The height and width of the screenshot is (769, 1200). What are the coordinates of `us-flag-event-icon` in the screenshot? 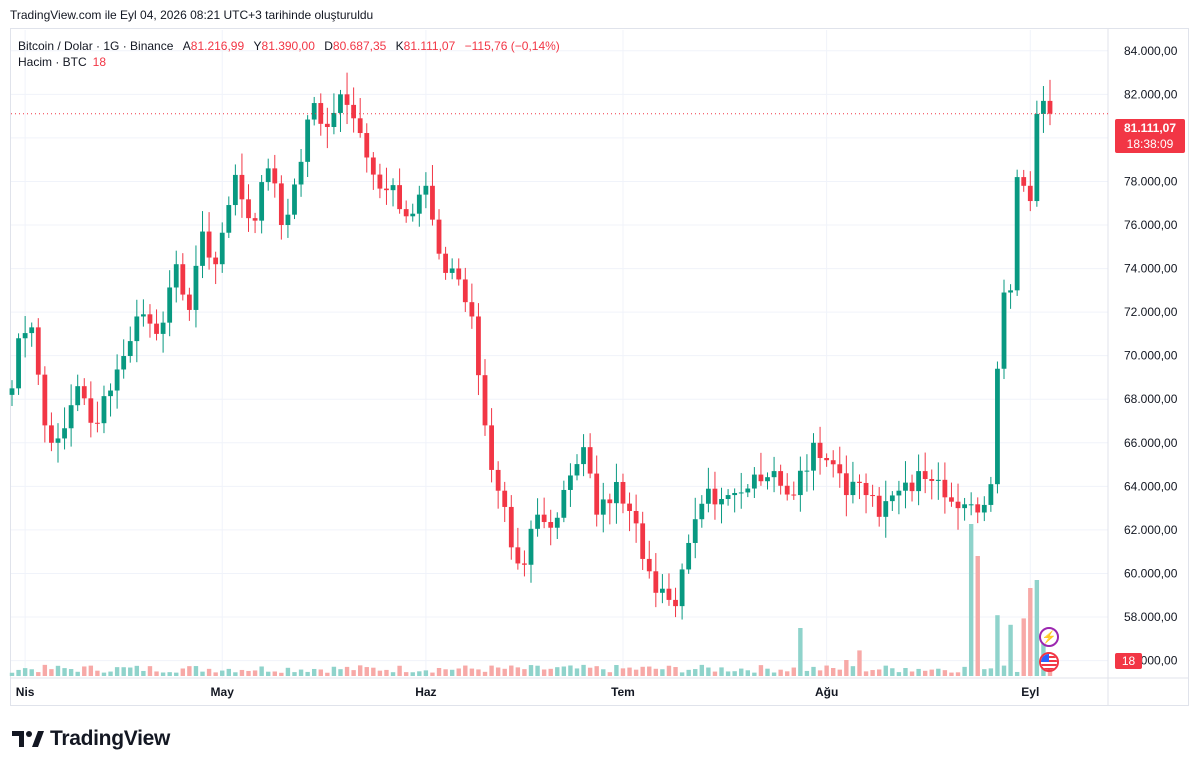 It's located at (1049, 662).